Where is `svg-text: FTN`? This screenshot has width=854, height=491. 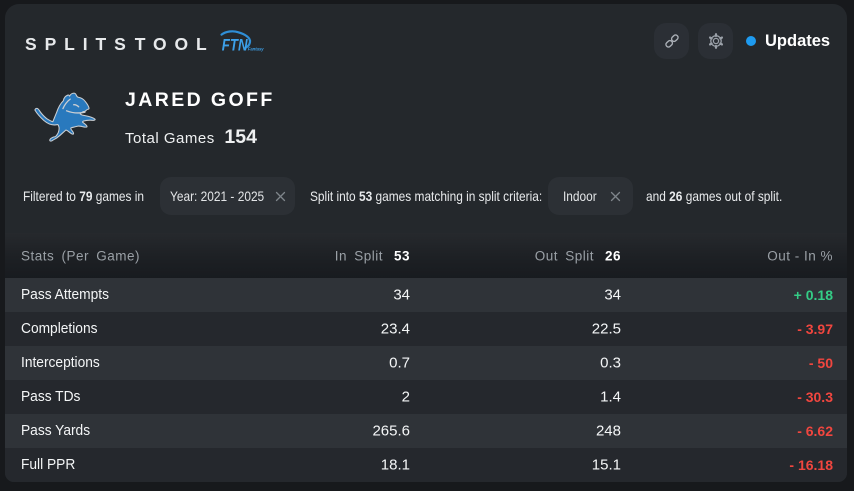 svg-text: FTN is located at coordinates (235, 45).